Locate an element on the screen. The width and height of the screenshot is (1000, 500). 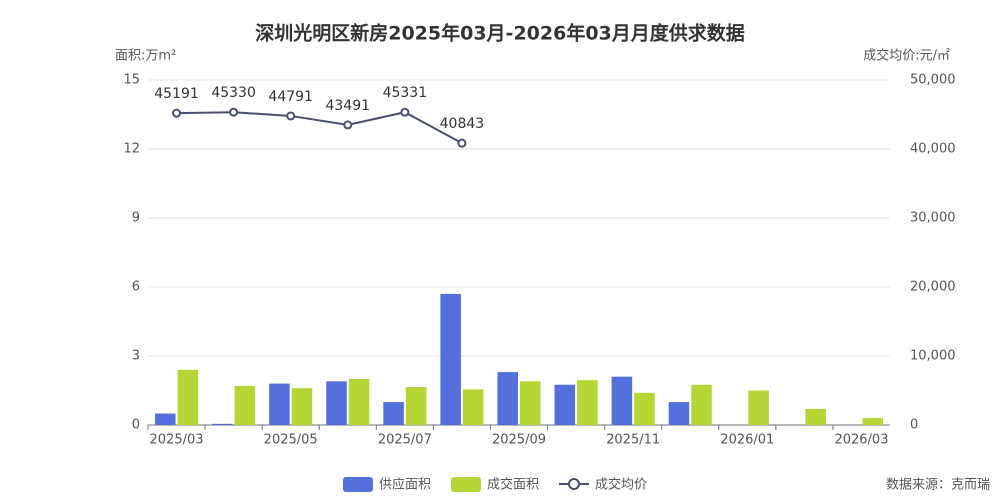
y2-tick-label: 50,000 is located at coordinates (933, 80).